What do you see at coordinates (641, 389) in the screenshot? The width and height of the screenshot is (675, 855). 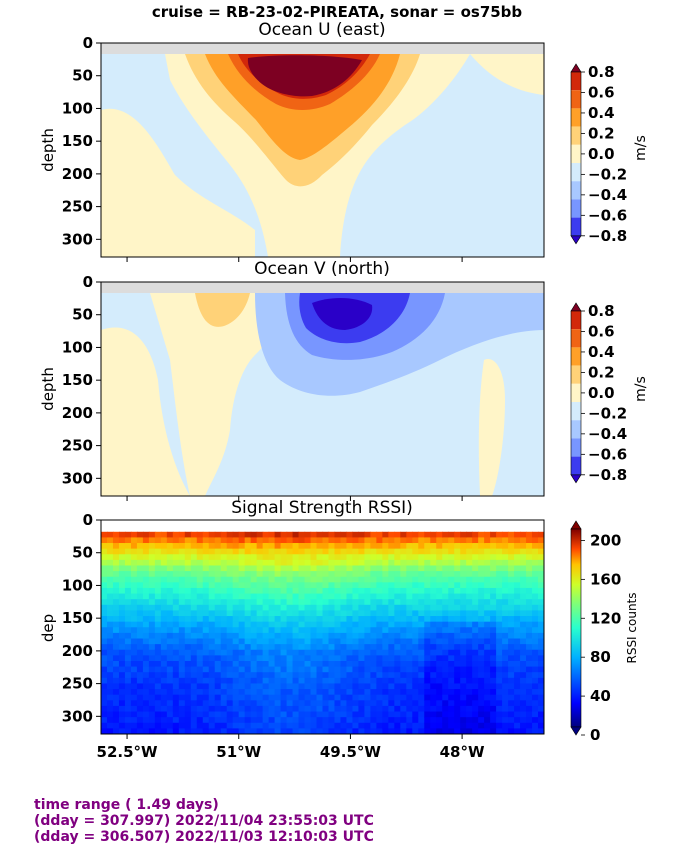 I see `v-colorbar-label: m/s` at bounding box center [641, 389].